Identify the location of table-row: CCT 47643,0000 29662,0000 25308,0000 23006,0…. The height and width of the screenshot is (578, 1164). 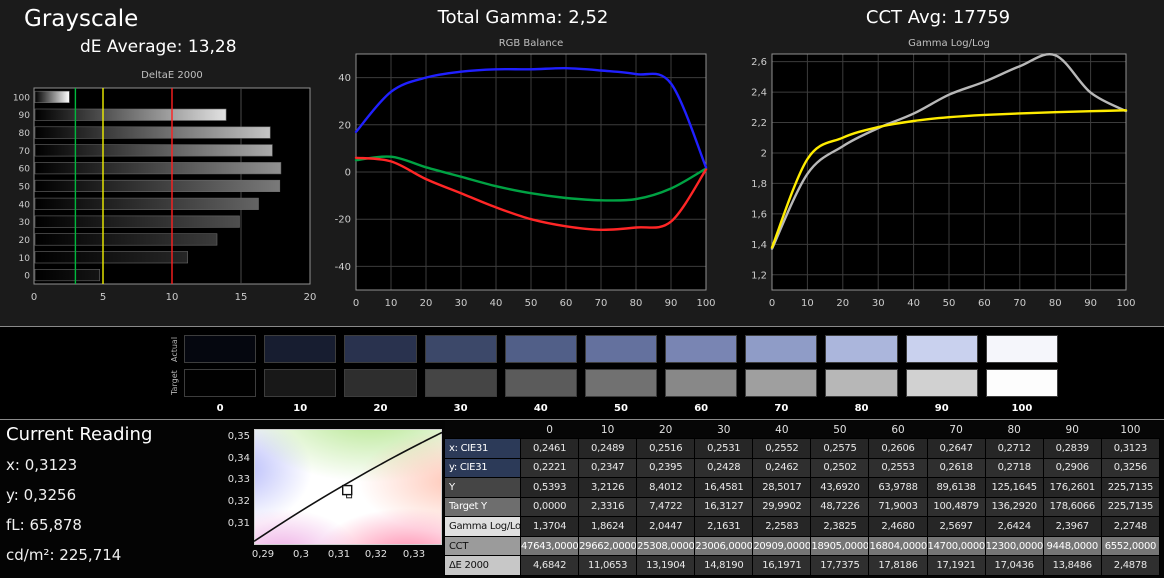
(802, 546).